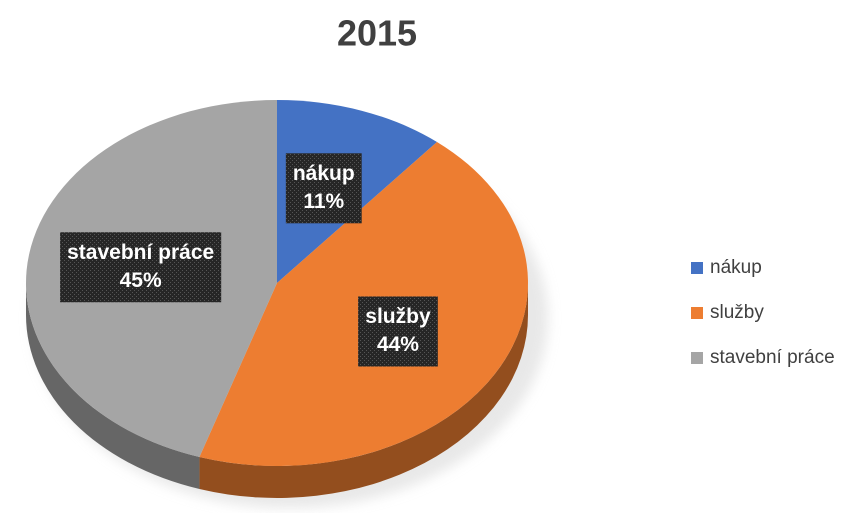  Describe the element at coordinates (377, 33) in the screenshot. I see `chart-title: 2015` at that location.